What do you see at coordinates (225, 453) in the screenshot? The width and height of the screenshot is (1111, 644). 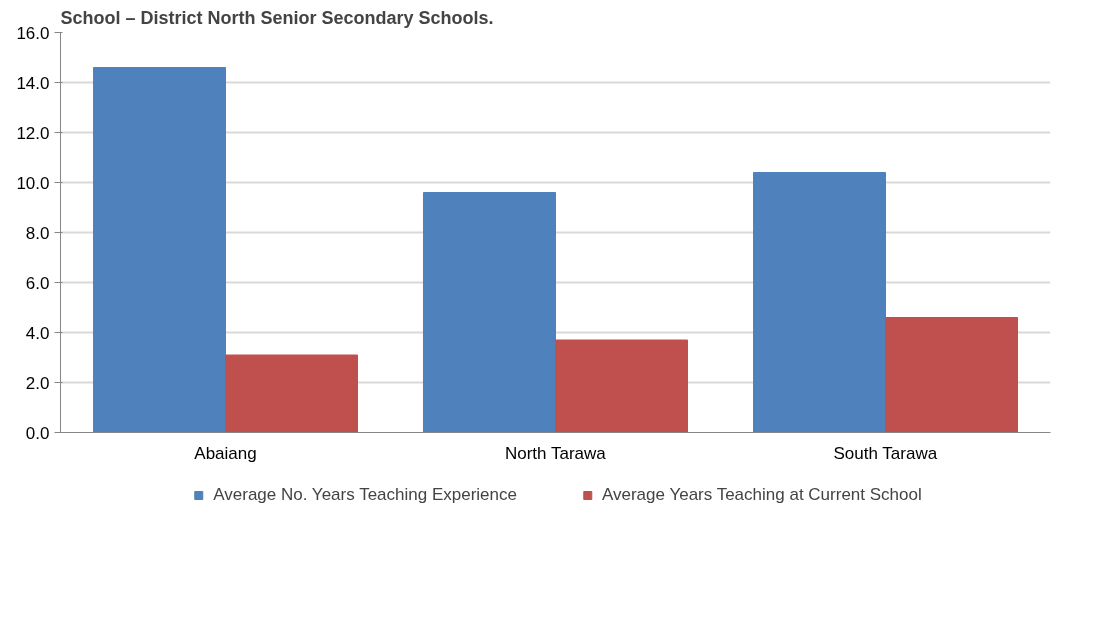 I see `x-tick-label: Abaiang` at bounding box center [225, 453].